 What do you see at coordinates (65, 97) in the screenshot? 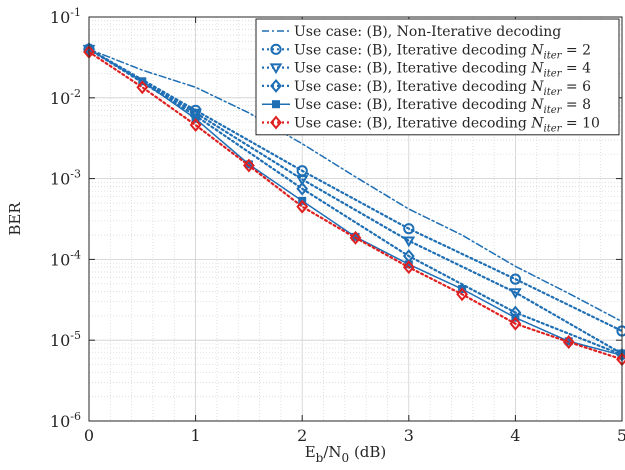
I see `y-tick-label: 10⁻²` at bounding box center [65, 97].